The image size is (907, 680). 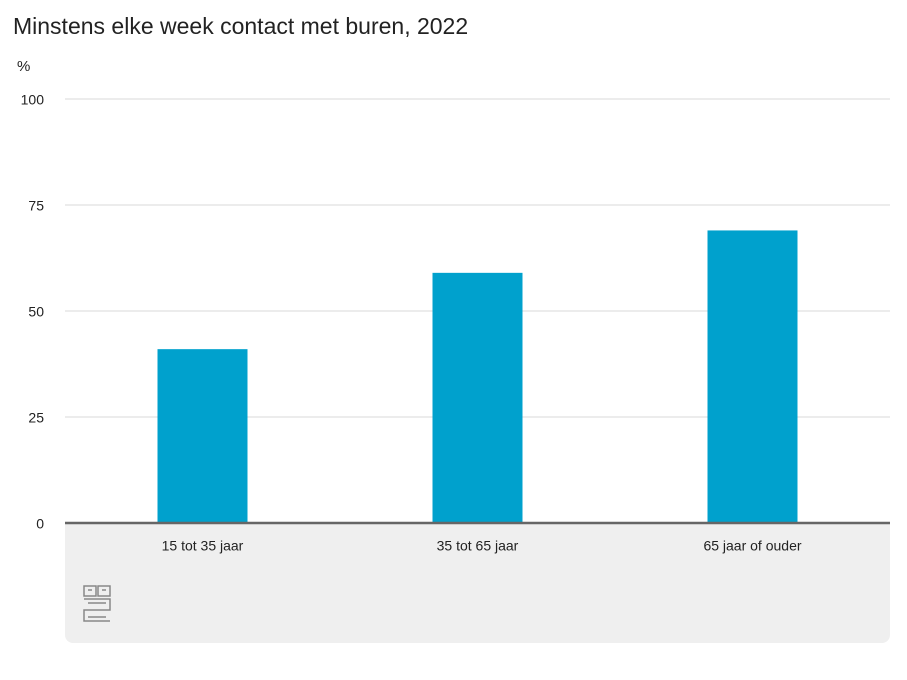 I want to click on y-tick-label: 0, so click(x=40, y=524).